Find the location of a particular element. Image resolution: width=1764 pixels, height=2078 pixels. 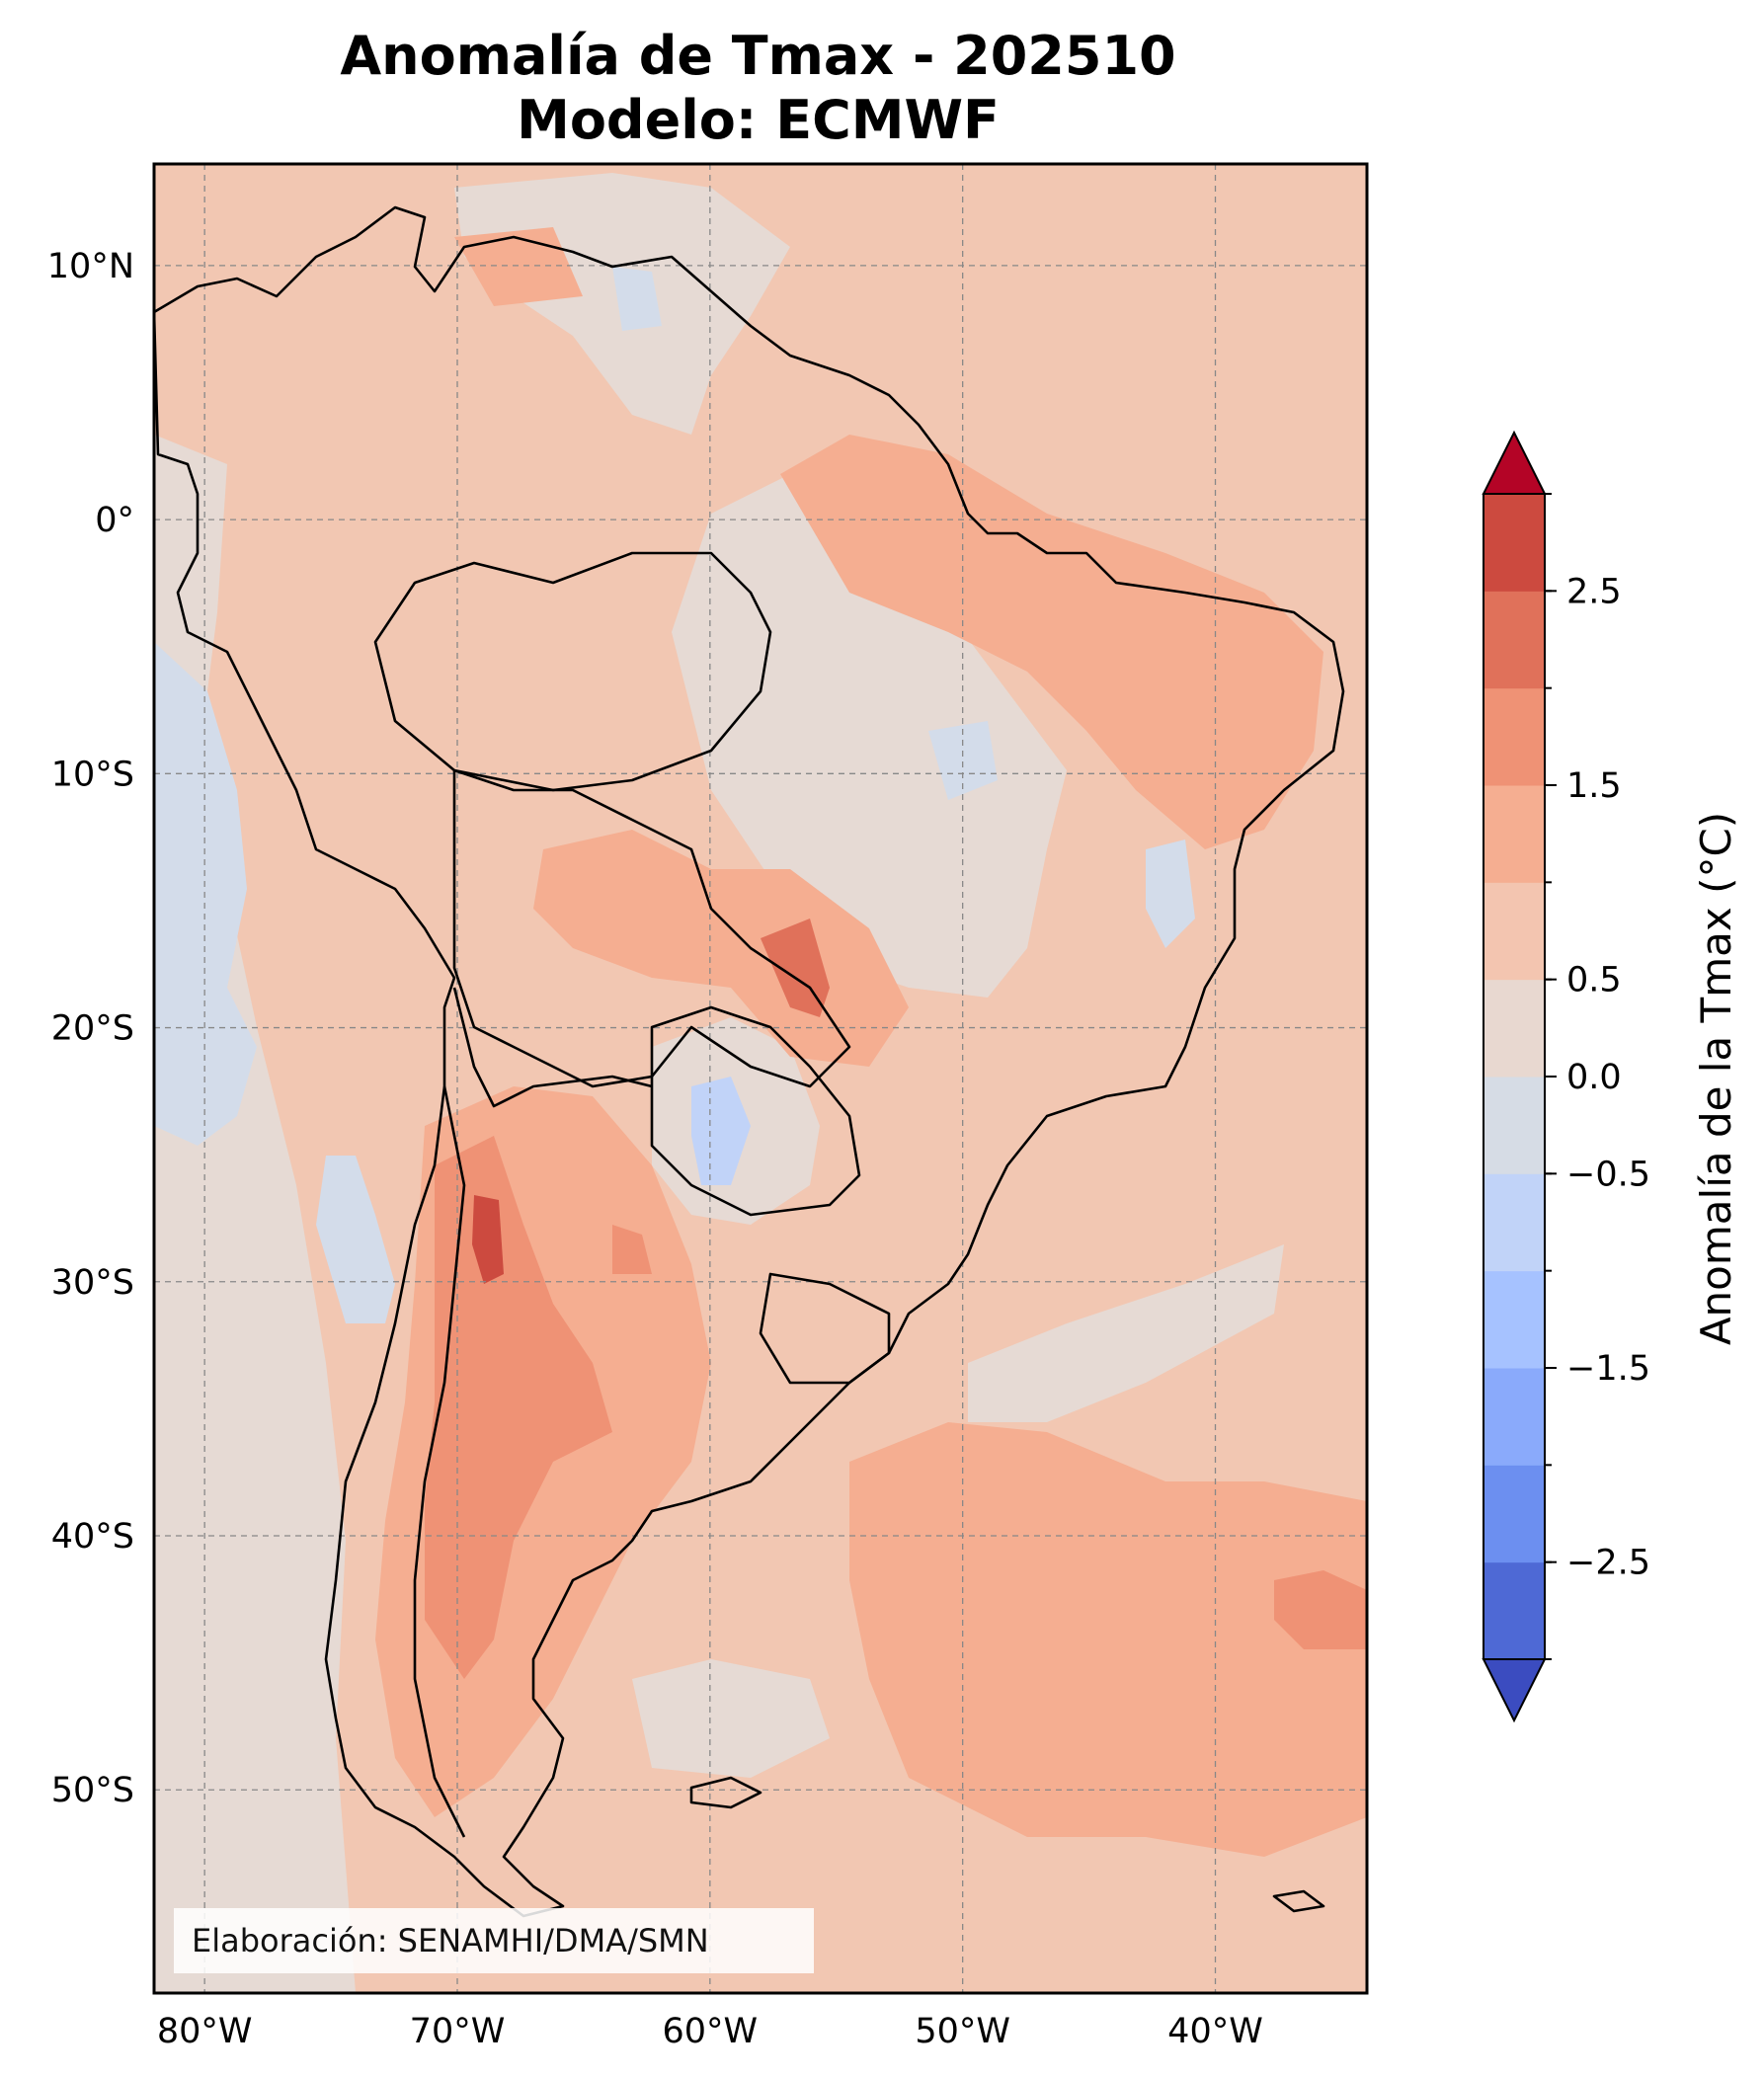

cool-chaco-core is located at coordinates (721, 1131).